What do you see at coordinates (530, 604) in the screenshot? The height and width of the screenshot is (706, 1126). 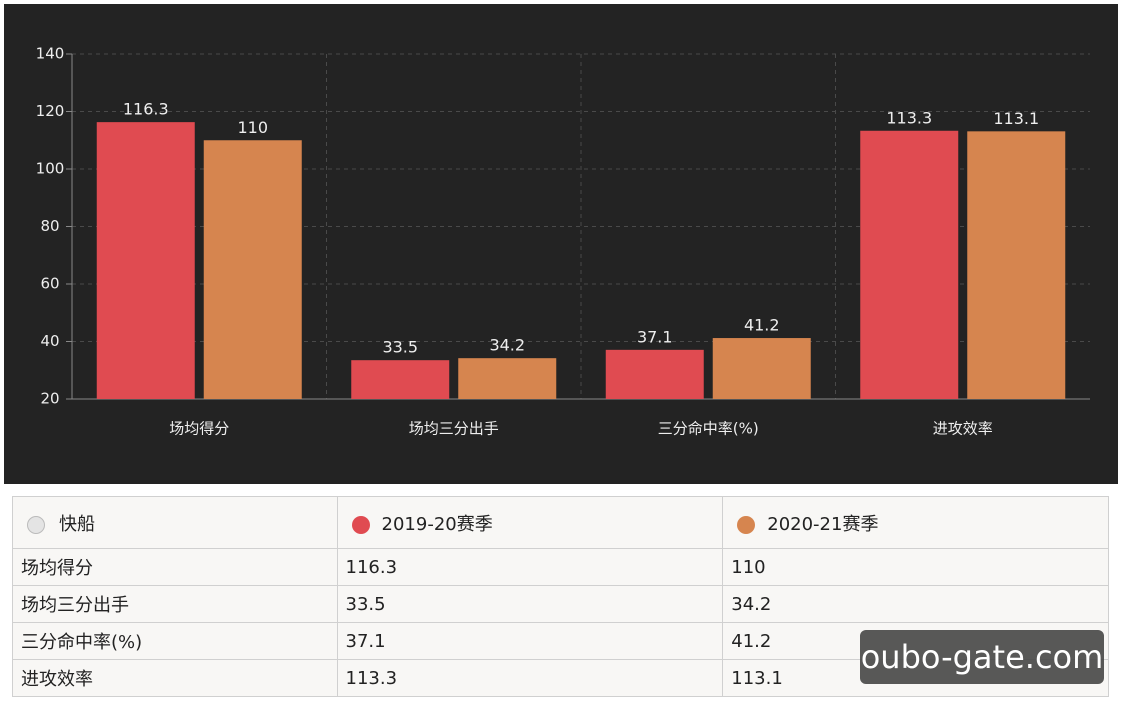 I see `table-cell: 33.5` at bounding box center [530, 604].